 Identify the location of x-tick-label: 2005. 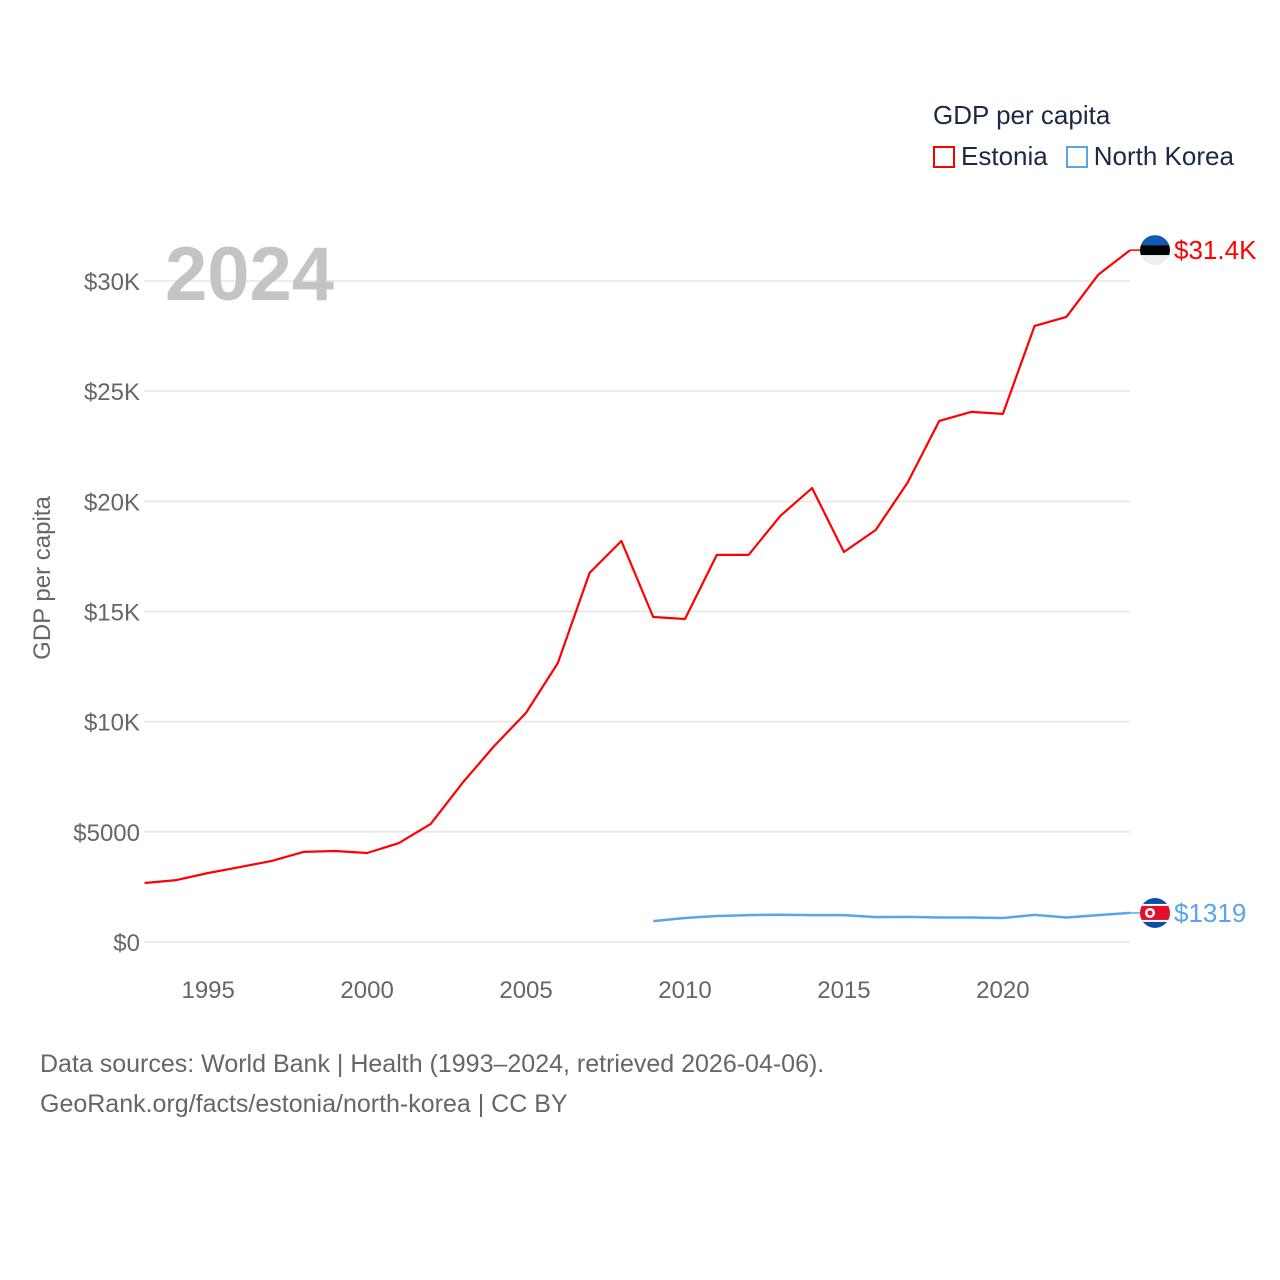
(525, 990).